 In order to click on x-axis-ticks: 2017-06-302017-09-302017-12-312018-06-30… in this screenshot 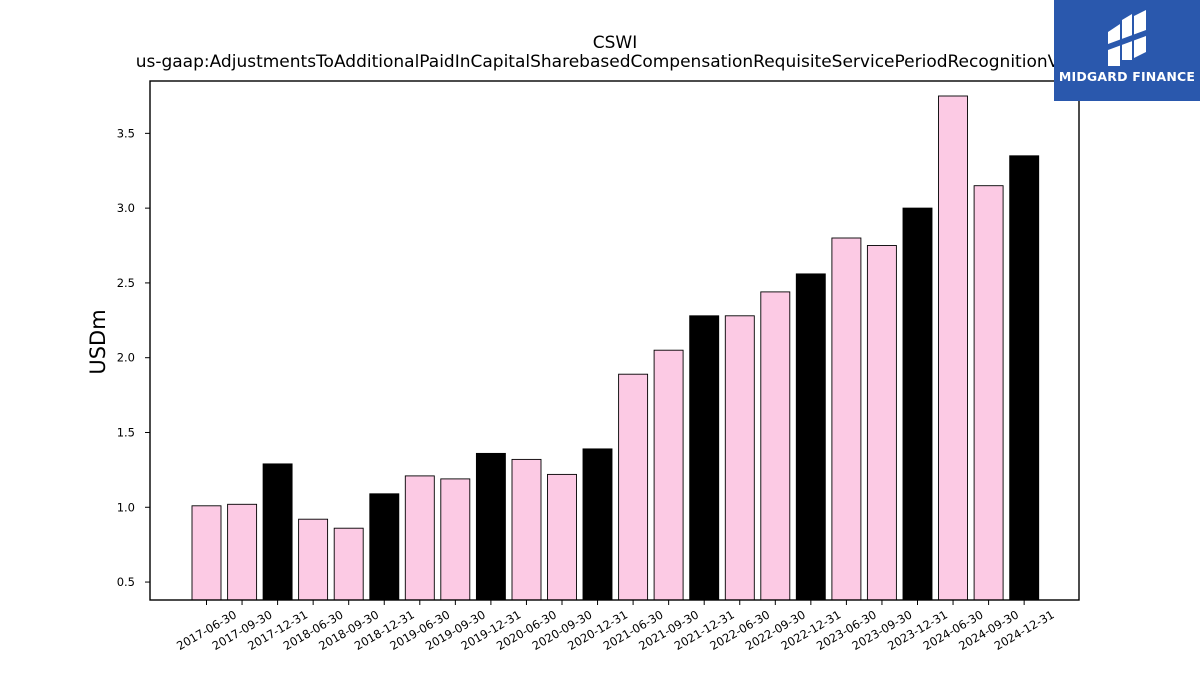, I will do `click(615, 626)`.